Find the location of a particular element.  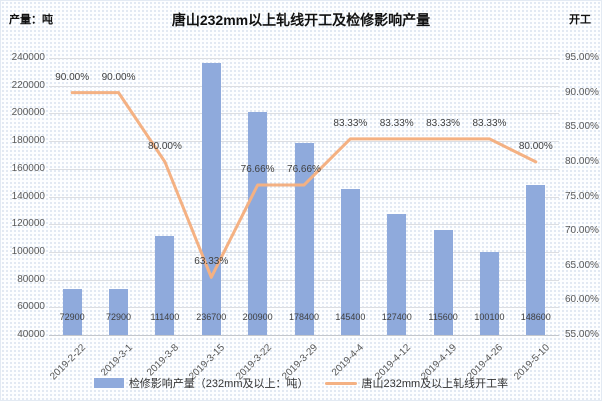

line-series-swatch is located at coordinates (340, 383).